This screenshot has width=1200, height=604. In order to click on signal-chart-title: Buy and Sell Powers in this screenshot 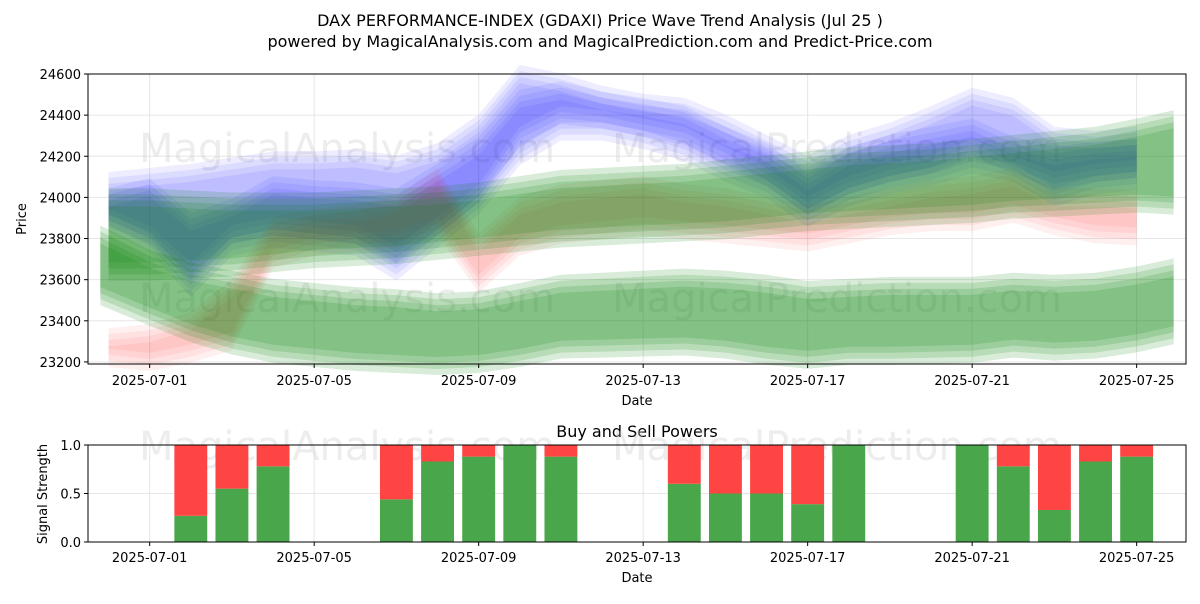, I will do `click(637, 431)`.